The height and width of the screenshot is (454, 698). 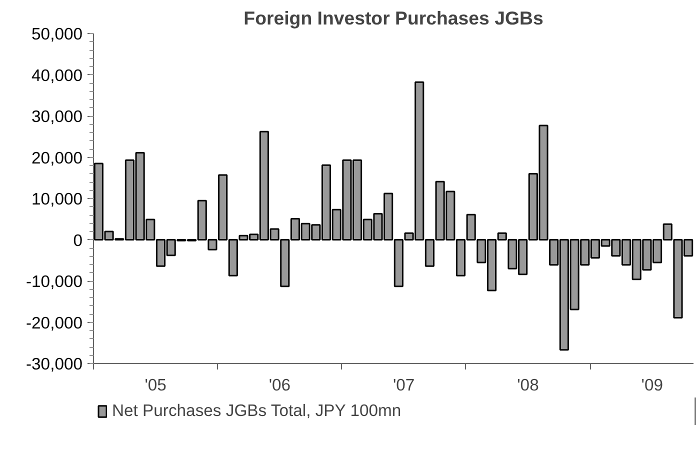 What do you see at coordinates (155, 385) in the screenshot?
I see `x-tick-label: '05` at bounding box center [155, 385].